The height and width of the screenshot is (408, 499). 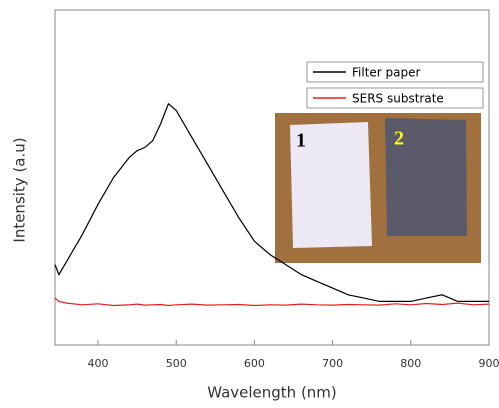 I want to click on x-tick-label: 600, so click(x=254, y=363).